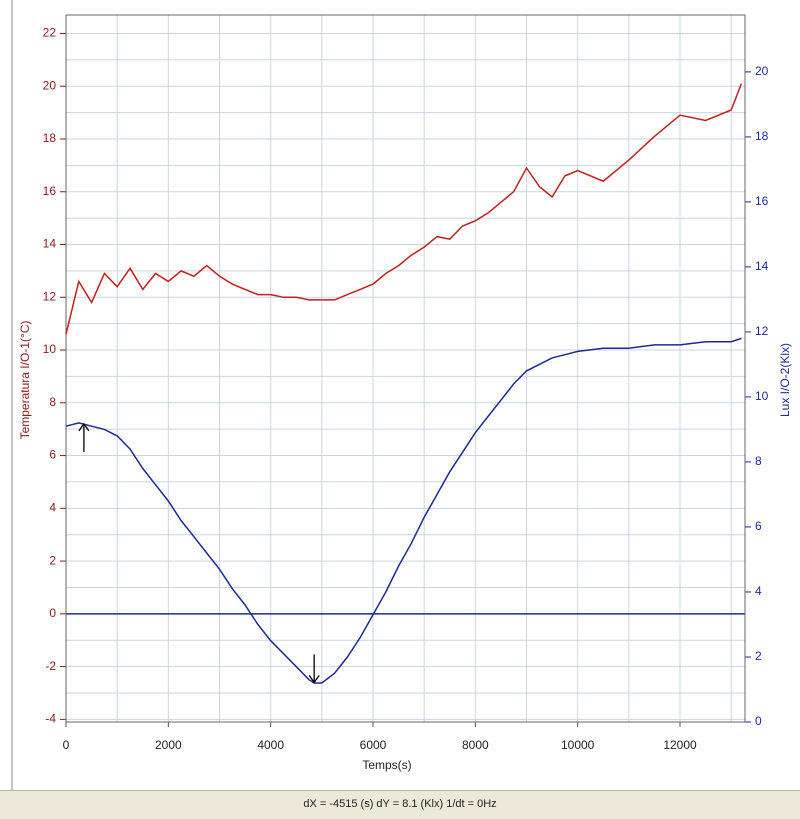 Image resolution: width=800 pixels, height=819 pixels. I want to click on y-tick-label: 22, so click(50, 33).